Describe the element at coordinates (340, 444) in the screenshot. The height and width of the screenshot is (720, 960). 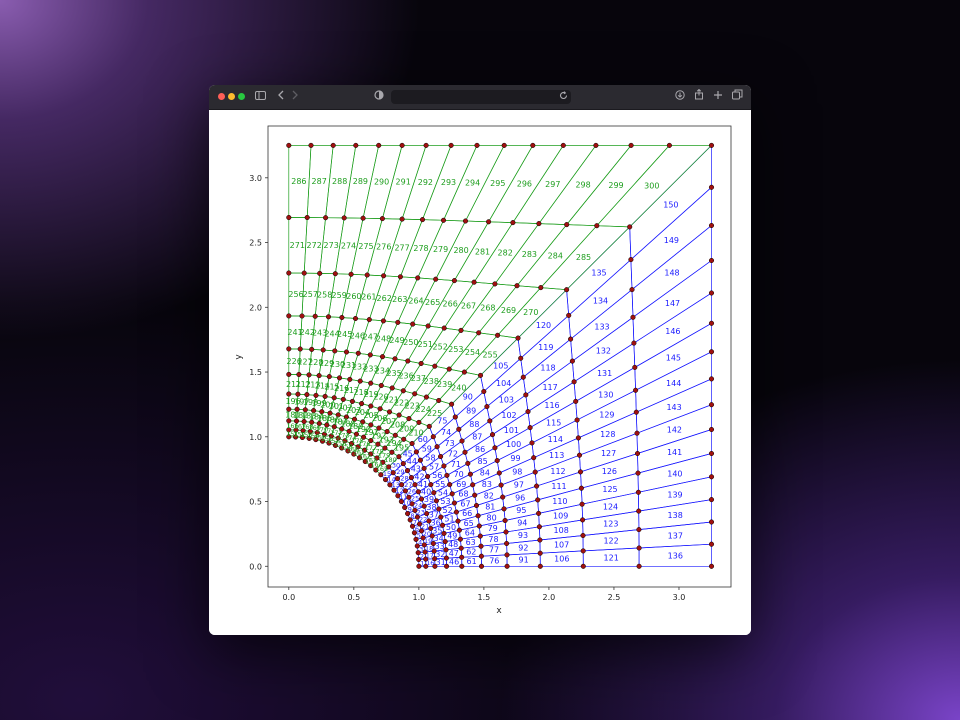
I see `element-label: 158` at that location.